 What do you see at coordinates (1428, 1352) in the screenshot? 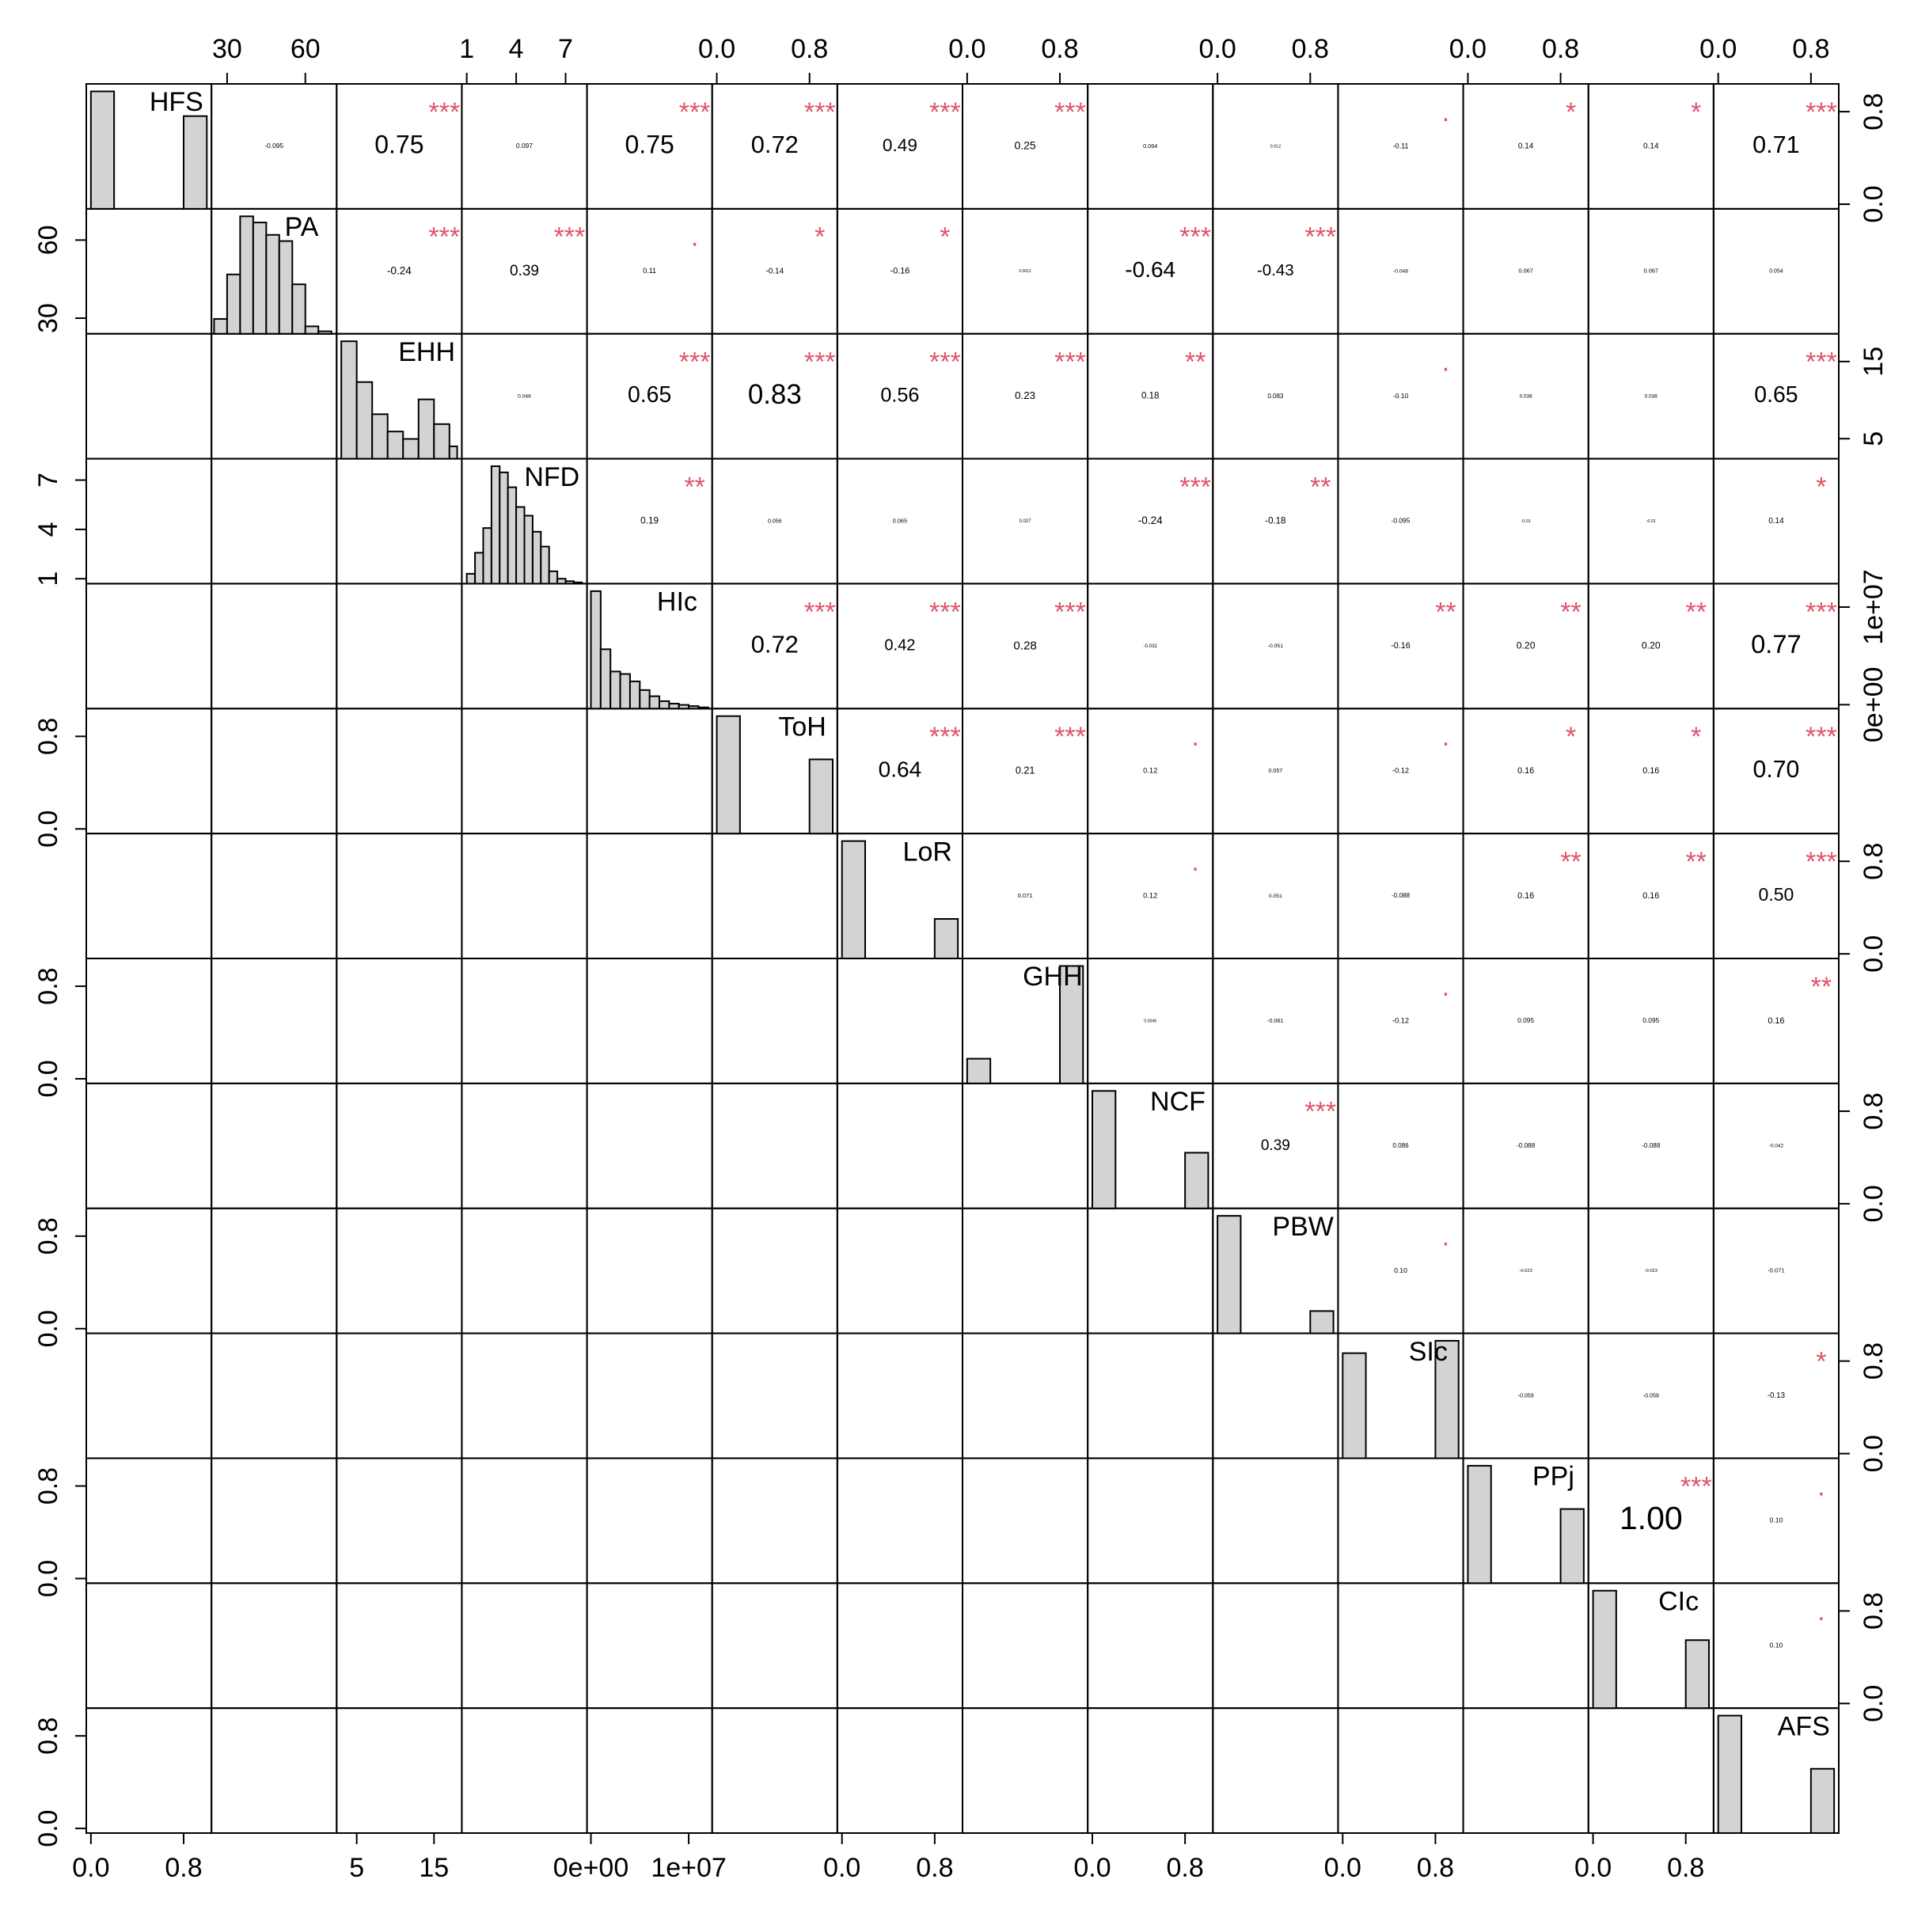
I see `variable-name: SIc` at bounding box center [1428, 1352].